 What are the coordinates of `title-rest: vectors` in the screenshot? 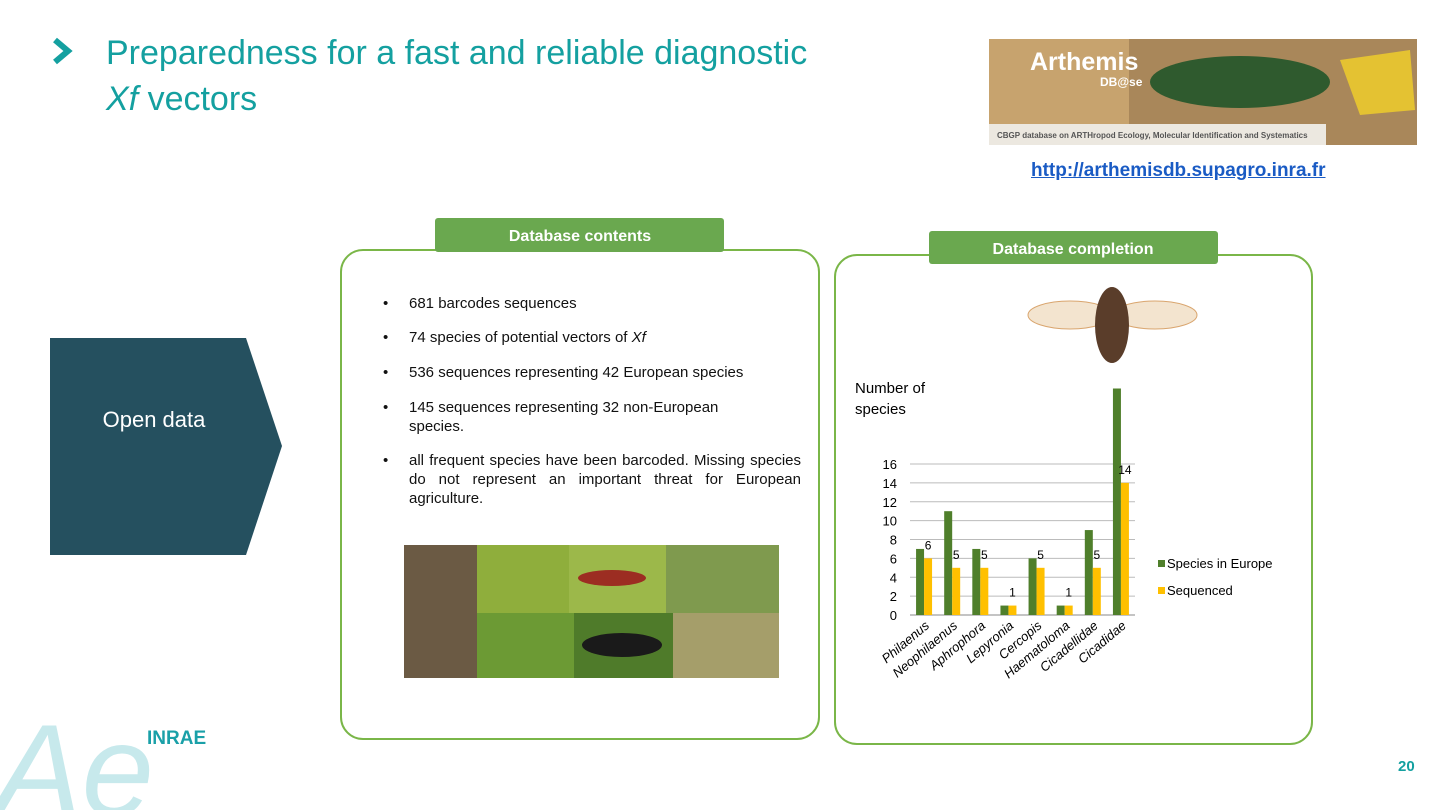 It's located at (202, 99).